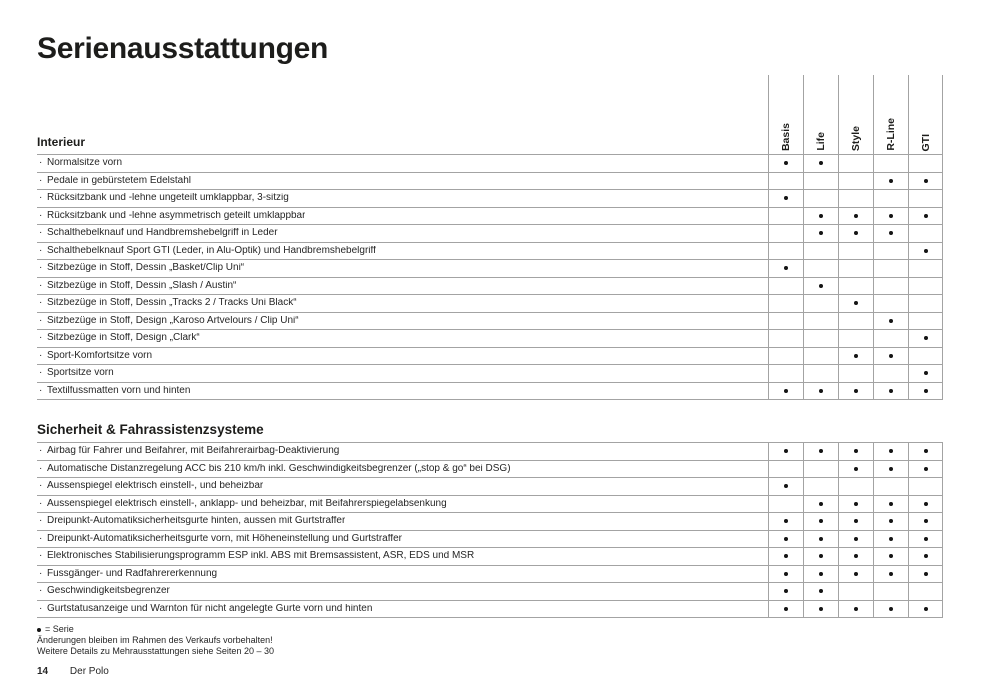 The width and height of the screenshot is (990, 700). What do you see at coordinates (402, 181) in the screenshot?
I see `feature-labelwrap: · Pedale in gebürstetem Edelstahl` at bounding box center [402, 181].